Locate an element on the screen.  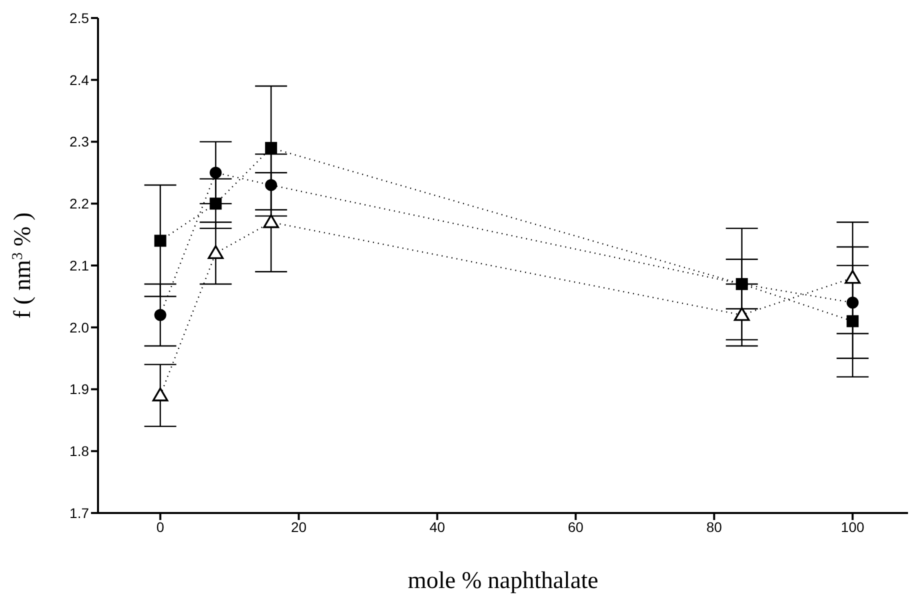
x-tick-label: 80 is located at coordinates (714, 526).